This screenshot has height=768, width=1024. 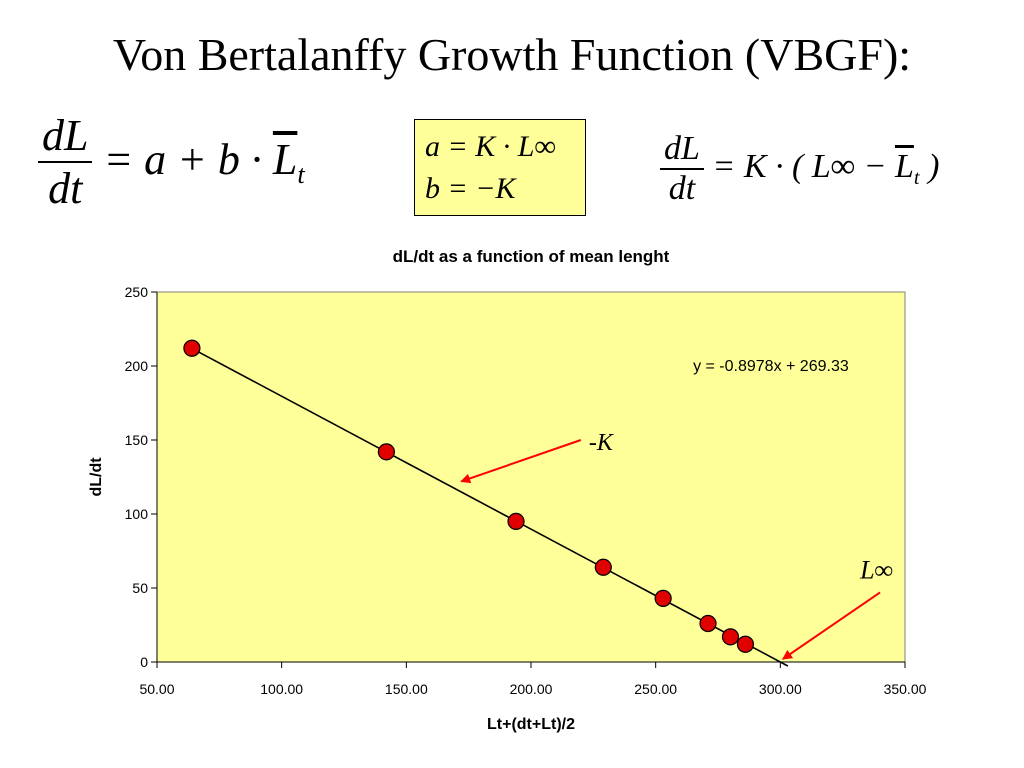 What do you see at coordinates (137, 292) in the screenshot?
I see `y-tick-label: 250` at bounding box center [137, 292].